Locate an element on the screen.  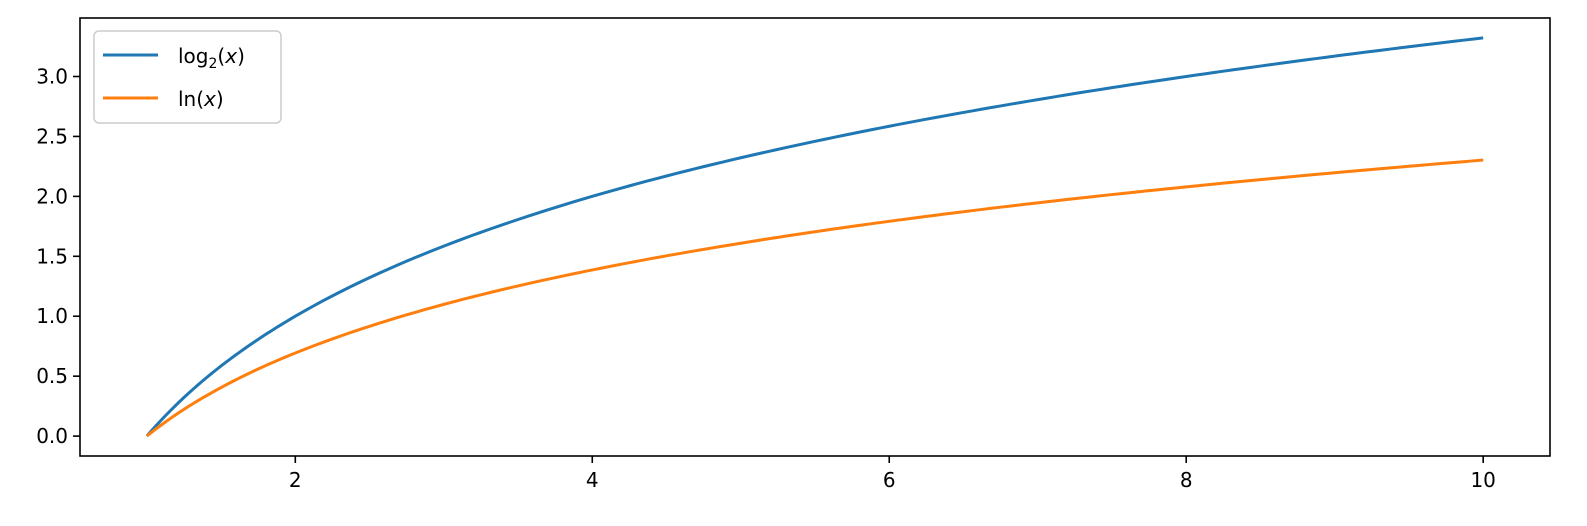
y-tick-label: 0.5 is located at coordinates (52, 376).